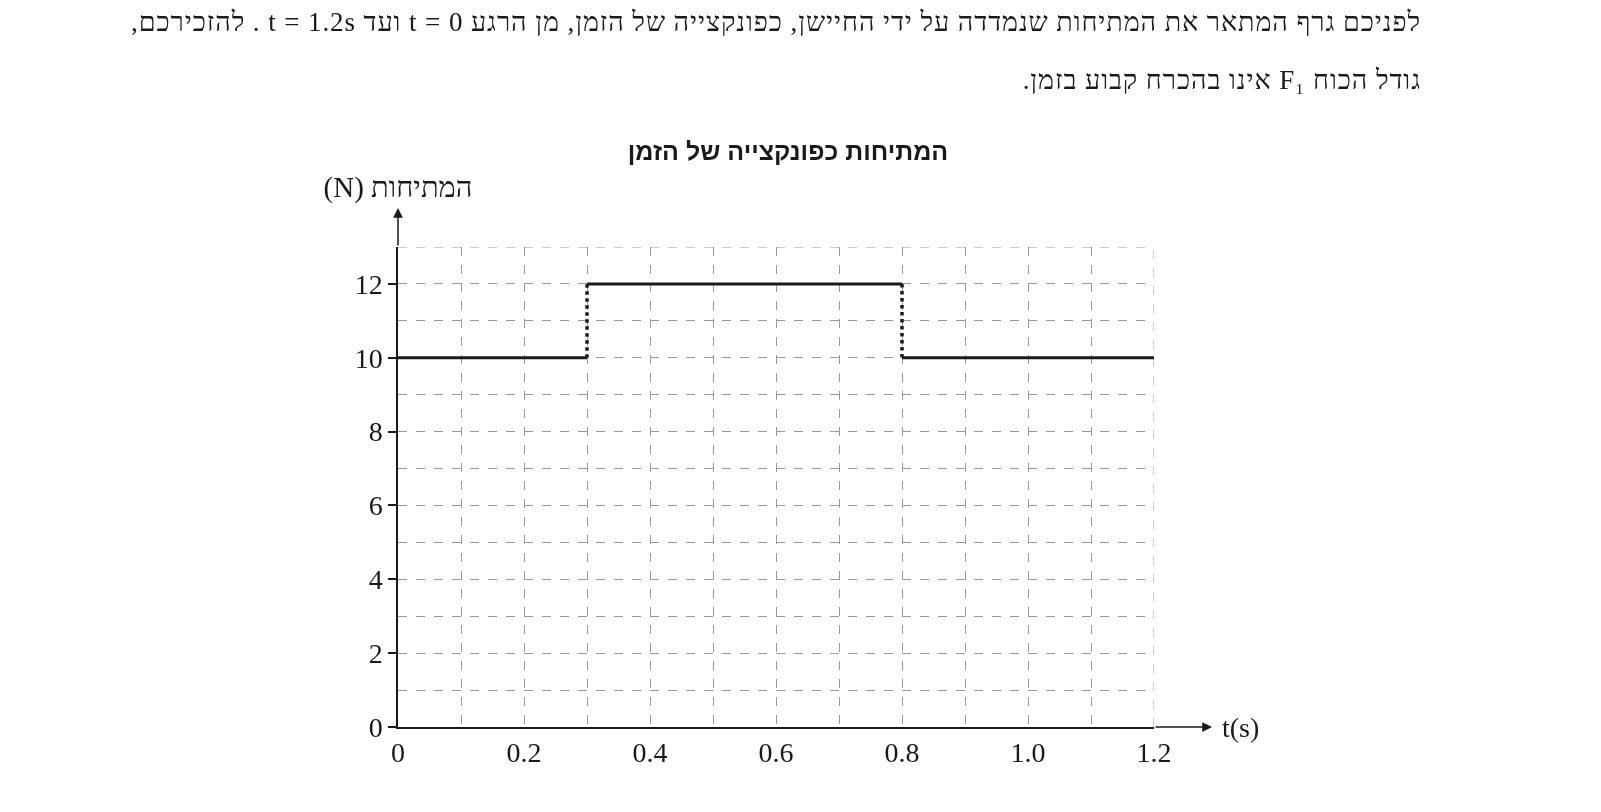 This screenshot has width=1601, height=812. Describe the element at coordinates (398, 187) in the screenshot. I see `y-axis-title: המתיחות (N)` at that location.